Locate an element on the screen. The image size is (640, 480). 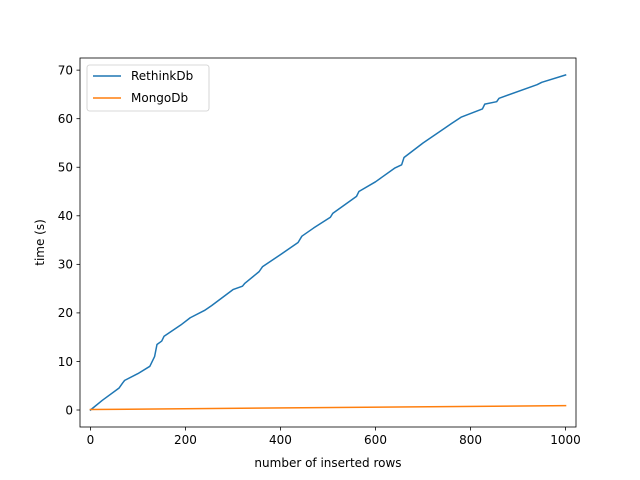
y-tick-label: 40 is located at coordinates (65, 216).